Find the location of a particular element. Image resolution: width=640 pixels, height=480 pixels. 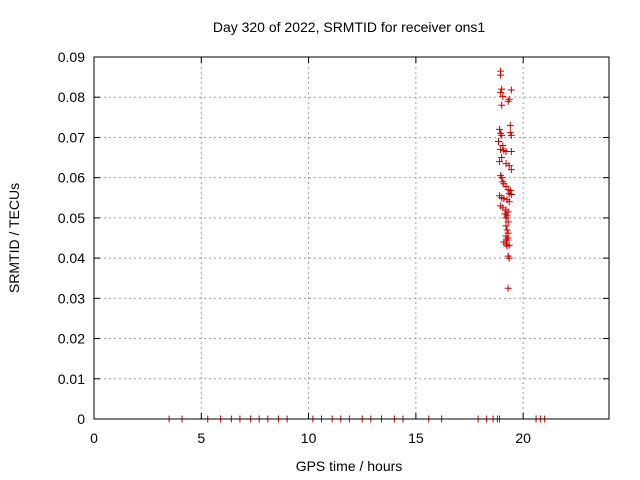

y-tick-label: 0.08 is located at coordinates (71, 97).